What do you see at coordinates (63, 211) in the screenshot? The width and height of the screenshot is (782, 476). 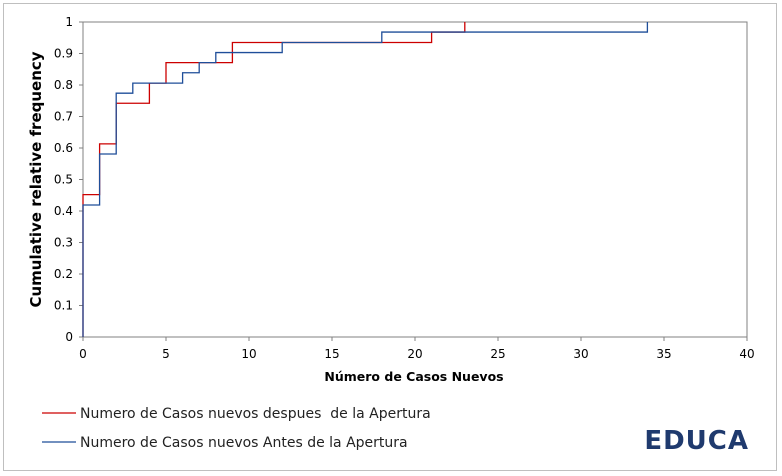 I see `y-tick-label: 0.4` at bounding box center [63, 211].